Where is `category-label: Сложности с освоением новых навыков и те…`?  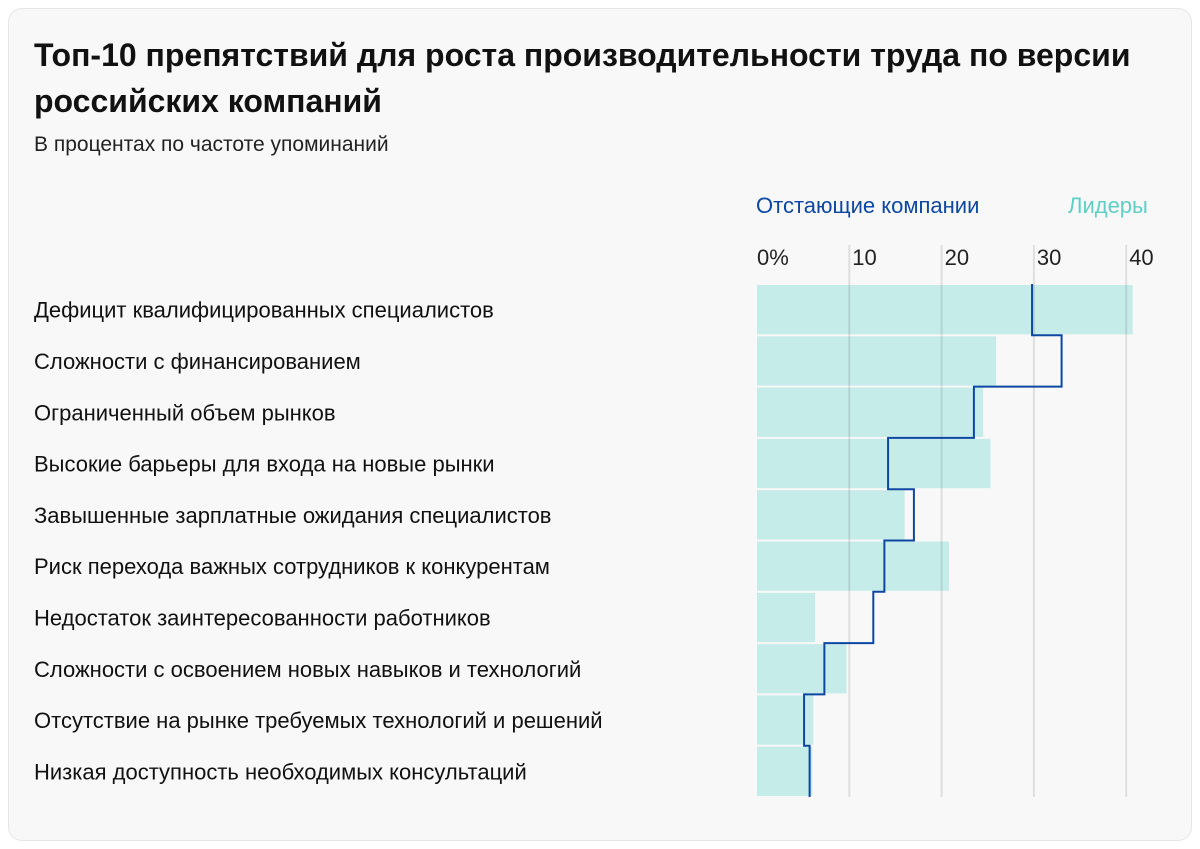 category-label: Сложности с освоением новых навыков и те… is located at coordinates (307, 669).